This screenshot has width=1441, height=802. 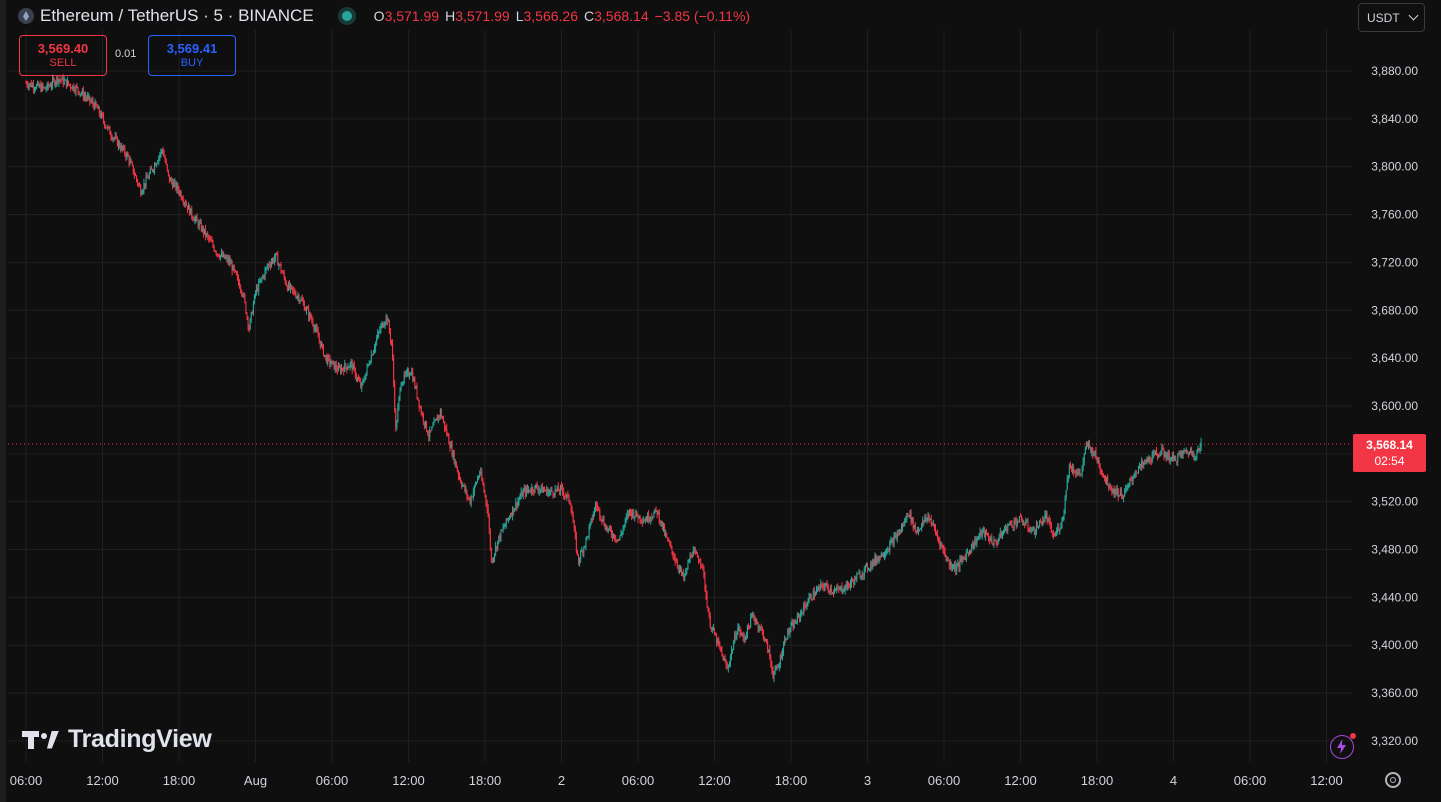 I want to click on x-tick-label: Aug, so click(x=255, y=780).